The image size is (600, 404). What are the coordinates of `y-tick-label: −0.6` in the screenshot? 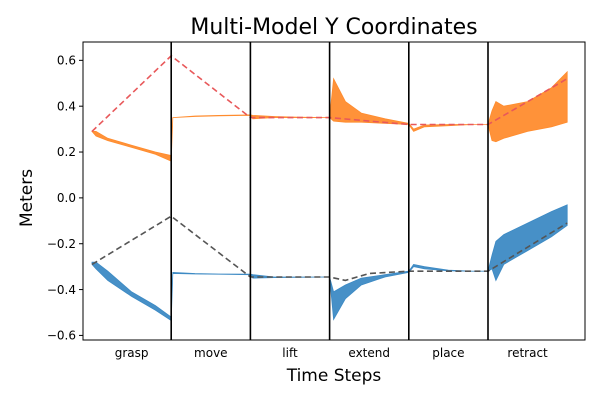 It's located at (61, 336).